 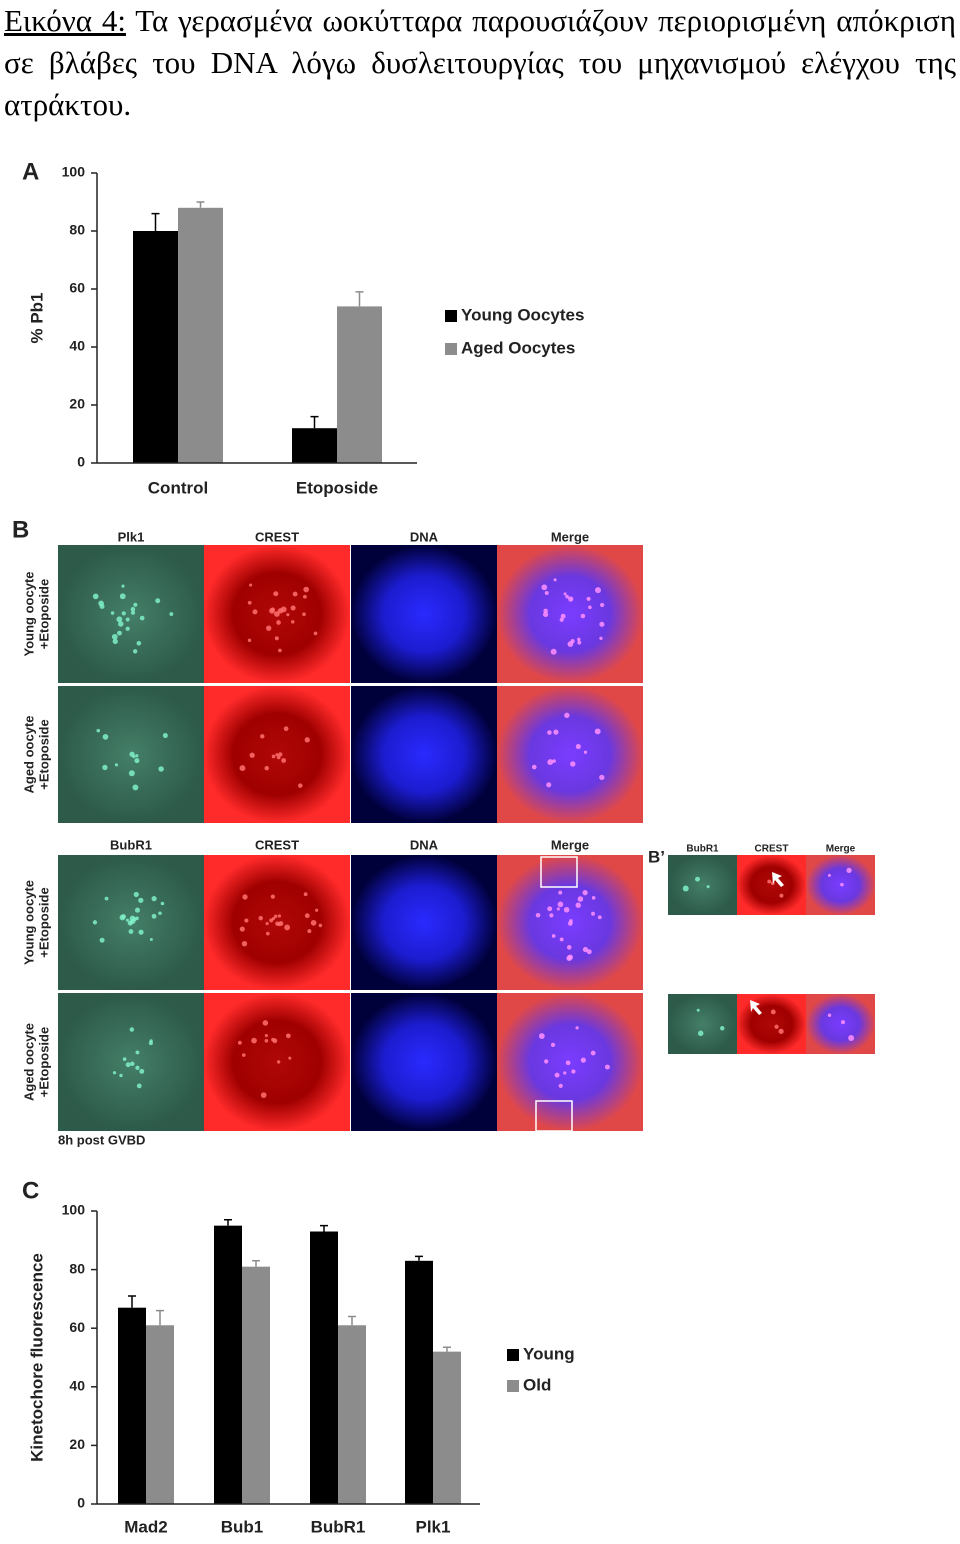 What do you see at coordinates (242, 1526) in the screenshot?
I see `x-tick-label: Bub1` at bounding box center [242, 1526].